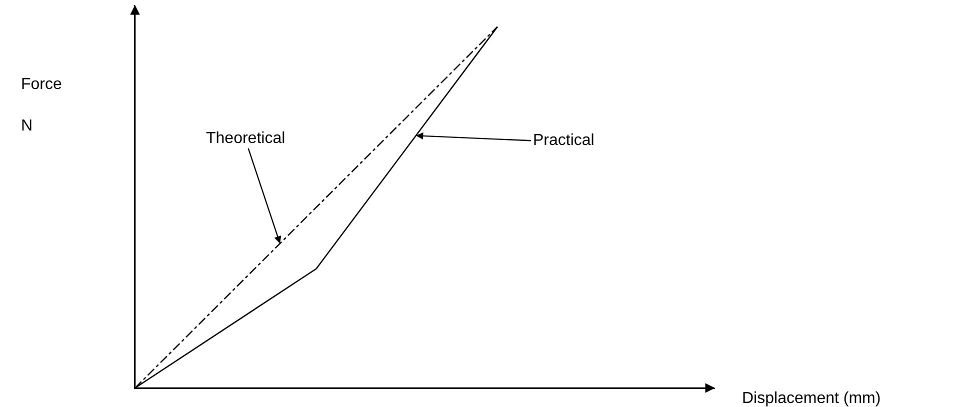 The image size is (954, 407). What do you see at coordinates (246, 138) in the screenshot?
I see `annotation: Theoretical` at bounding box center [246, 138].